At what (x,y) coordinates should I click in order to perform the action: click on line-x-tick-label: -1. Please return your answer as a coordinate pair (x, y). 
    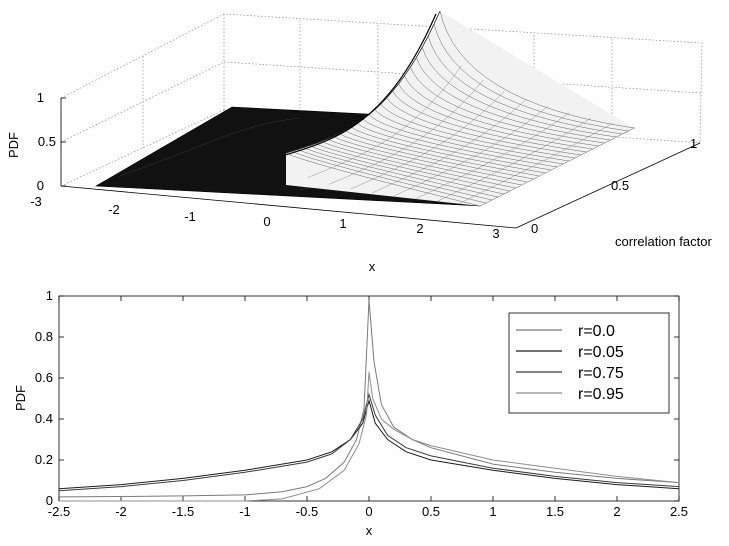
    Looking at the image, I should click on (245, 511).